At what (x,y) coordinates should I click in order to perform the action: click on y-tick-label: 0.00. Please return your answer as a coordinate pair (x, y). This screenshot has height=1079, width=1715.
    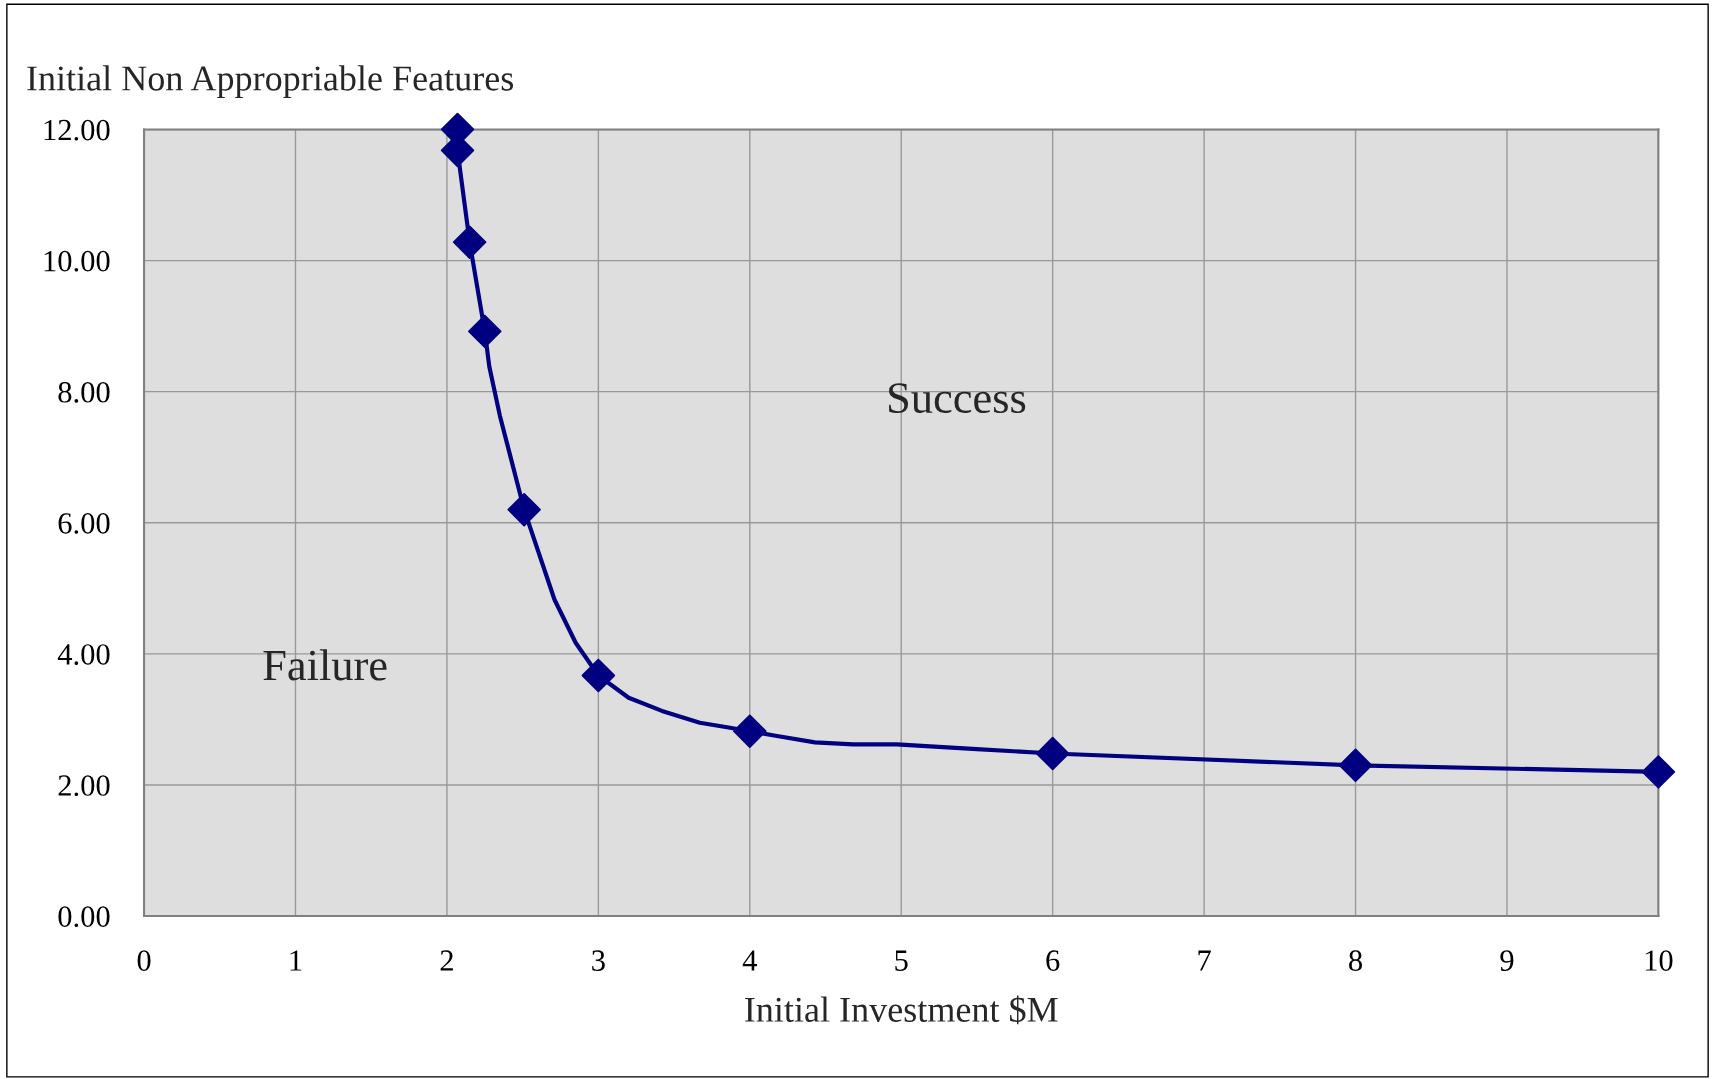
    Looking at the image, I should click on (84, 917).